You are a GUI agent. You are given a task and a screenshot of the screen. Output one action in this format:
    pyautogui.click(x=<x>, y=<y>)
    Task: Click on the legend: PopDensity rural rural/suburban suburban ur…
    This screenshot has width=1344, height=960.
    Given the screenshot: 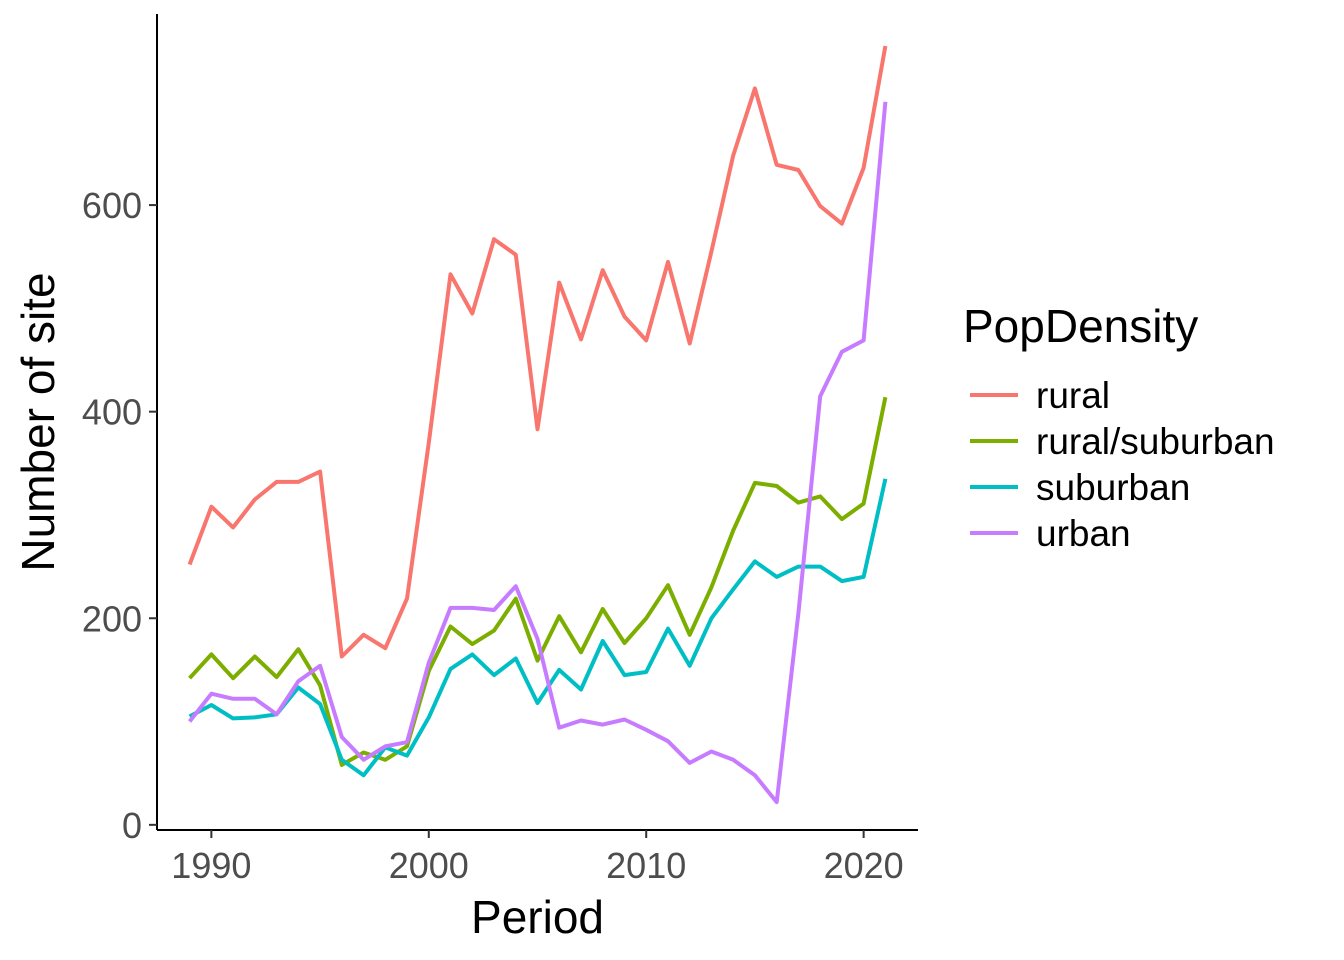 What is the action you would take?
    pyautogui.click(x=1119, y=427)
    